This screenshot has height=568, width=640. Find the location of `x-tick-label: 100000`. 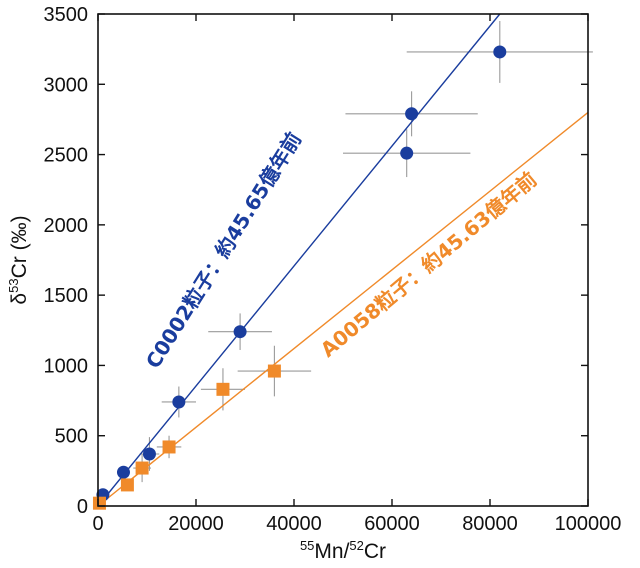

x-tick-label: 100000 is located at coordinates (588, 524).